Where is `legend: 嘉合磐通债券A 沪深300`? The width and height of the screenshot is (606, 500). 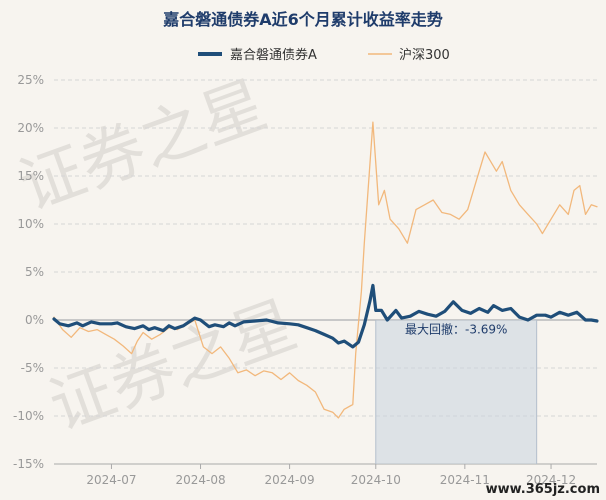
legend: 嘉合磐通债券A 沪深300 is located at coordinates (324, 55).